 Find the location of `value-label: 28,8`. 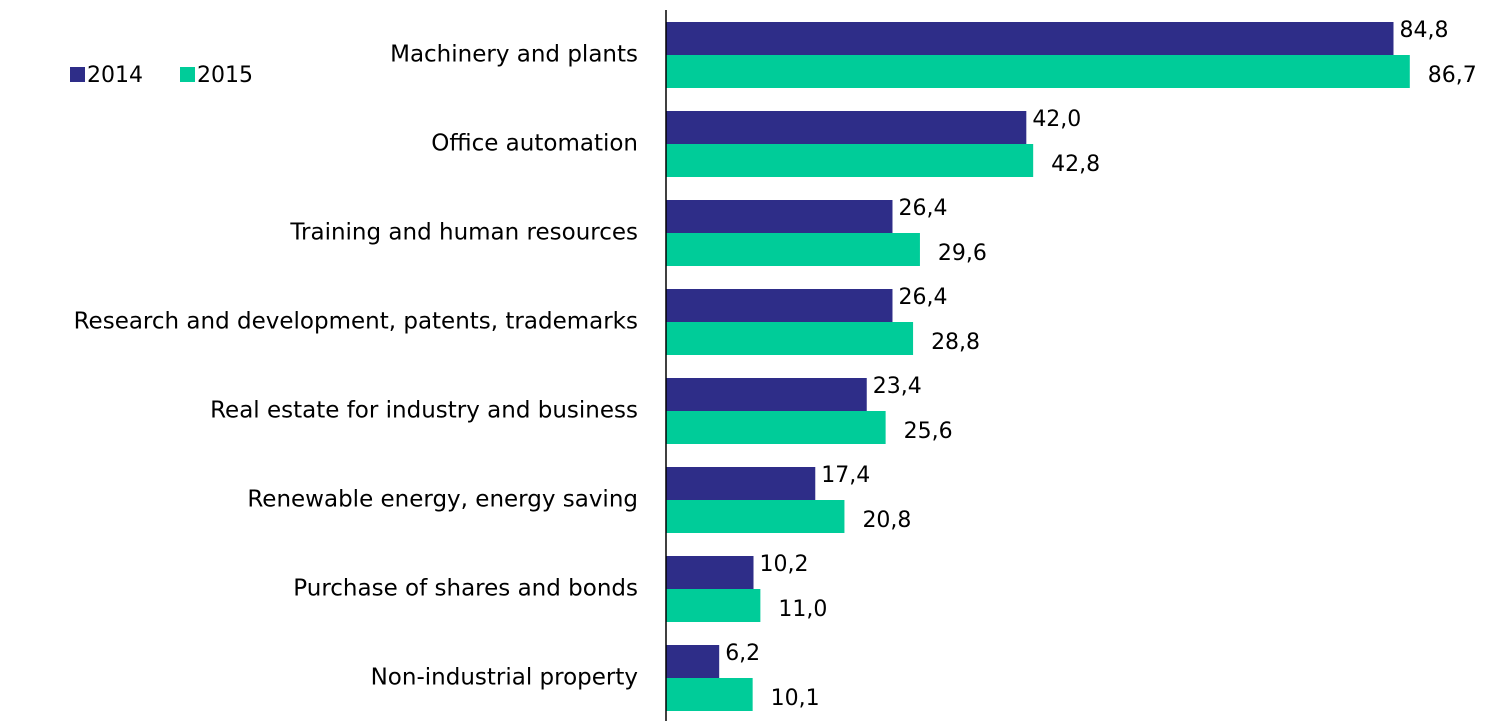

value-label: 28,8 is located at coordinates (955, 342).